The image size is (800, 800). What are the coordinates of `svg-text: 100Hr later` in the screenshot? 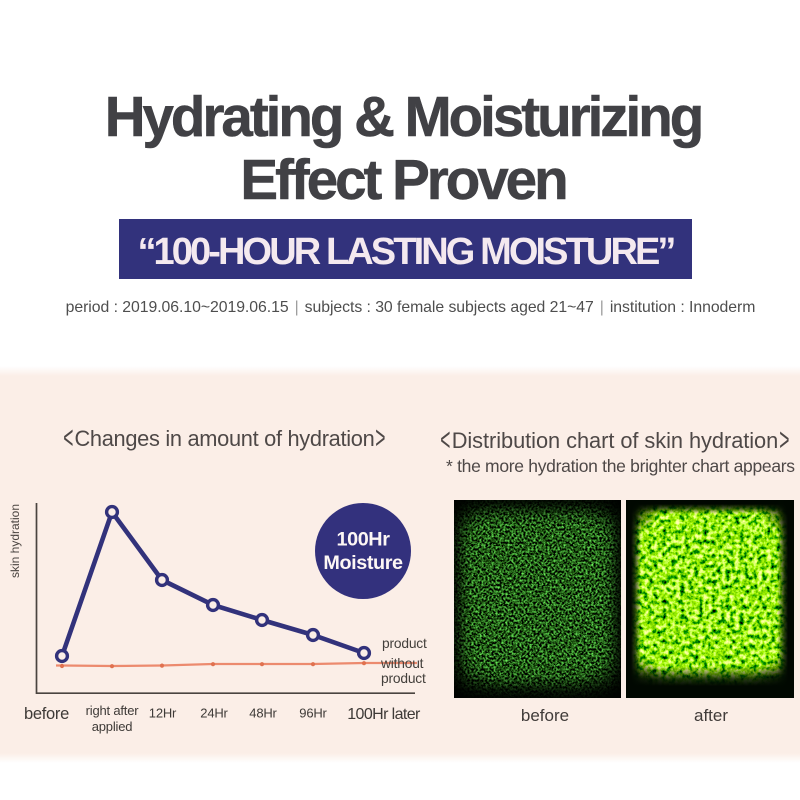 It's located at (384, 714).